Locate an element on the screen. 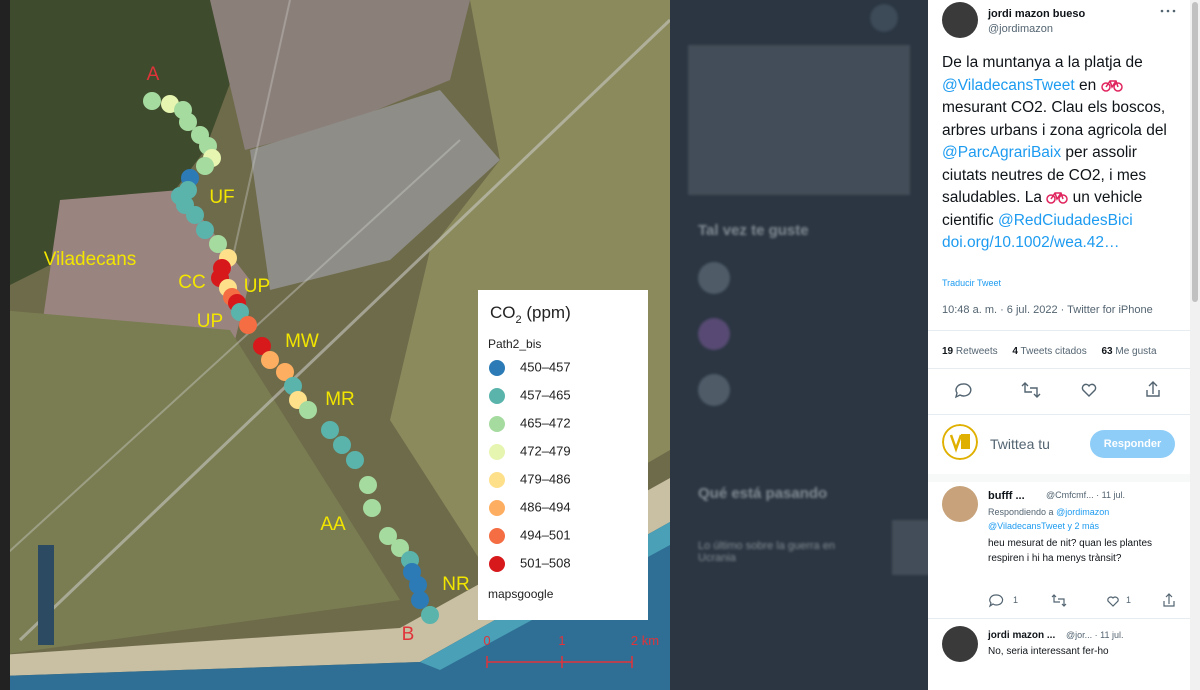 This screenshot has width=1200, height=690. stat-label: Retweets is located at coordinates (976, 351).